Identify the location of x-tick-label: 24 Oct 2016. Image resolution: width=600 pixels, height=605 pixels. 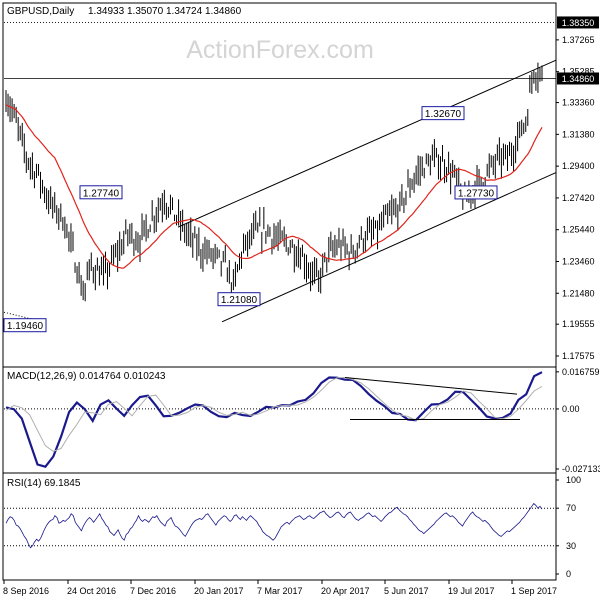
(91, 591).